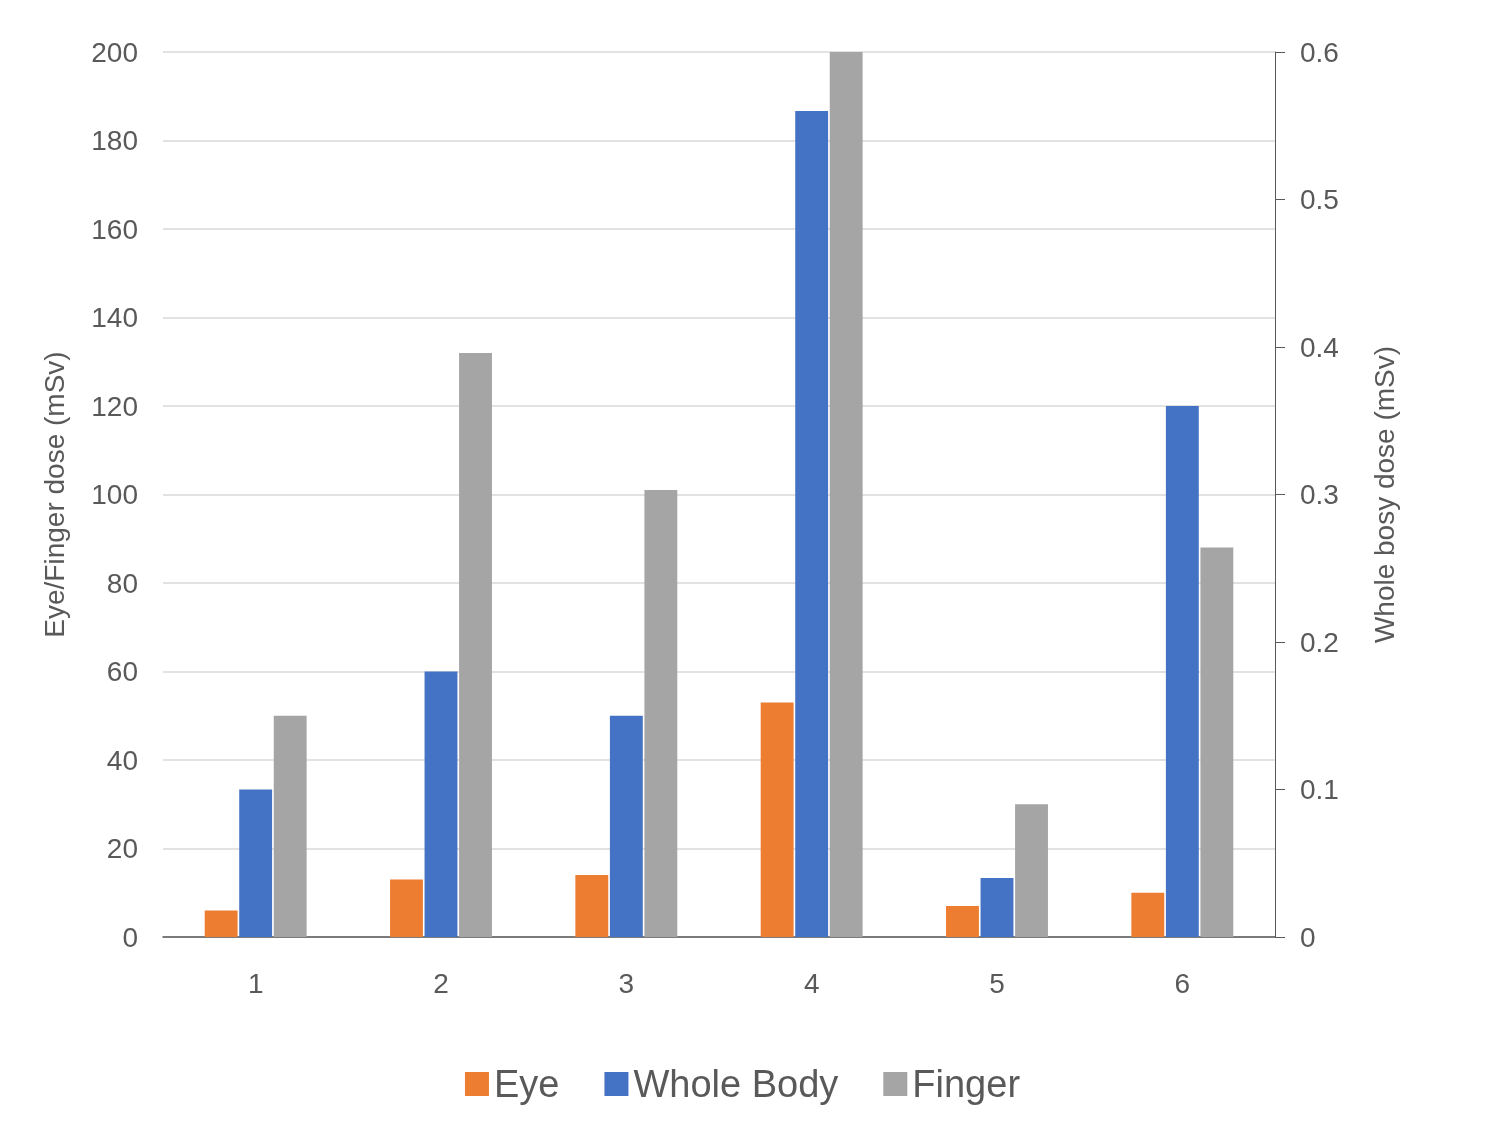 Image resolution: width=1485 pixels, height=1138 pixels. I want to click on legend-label: Eye, so click(526, 1084).